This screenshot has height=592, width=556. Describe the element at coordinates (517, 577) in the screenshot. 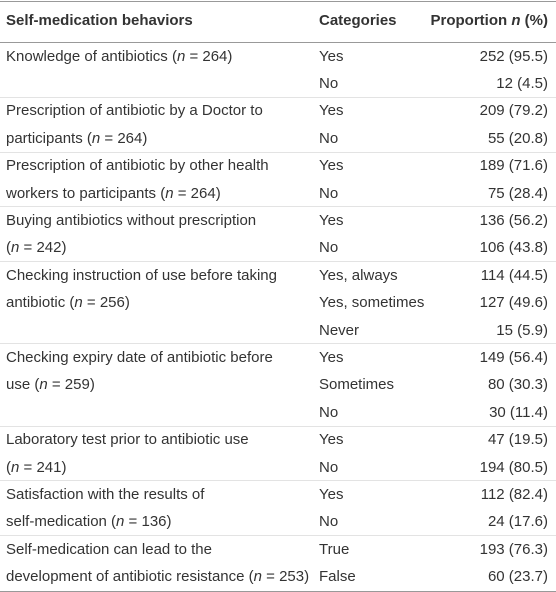

I see `proportion: 60 (23.7)` at that location.